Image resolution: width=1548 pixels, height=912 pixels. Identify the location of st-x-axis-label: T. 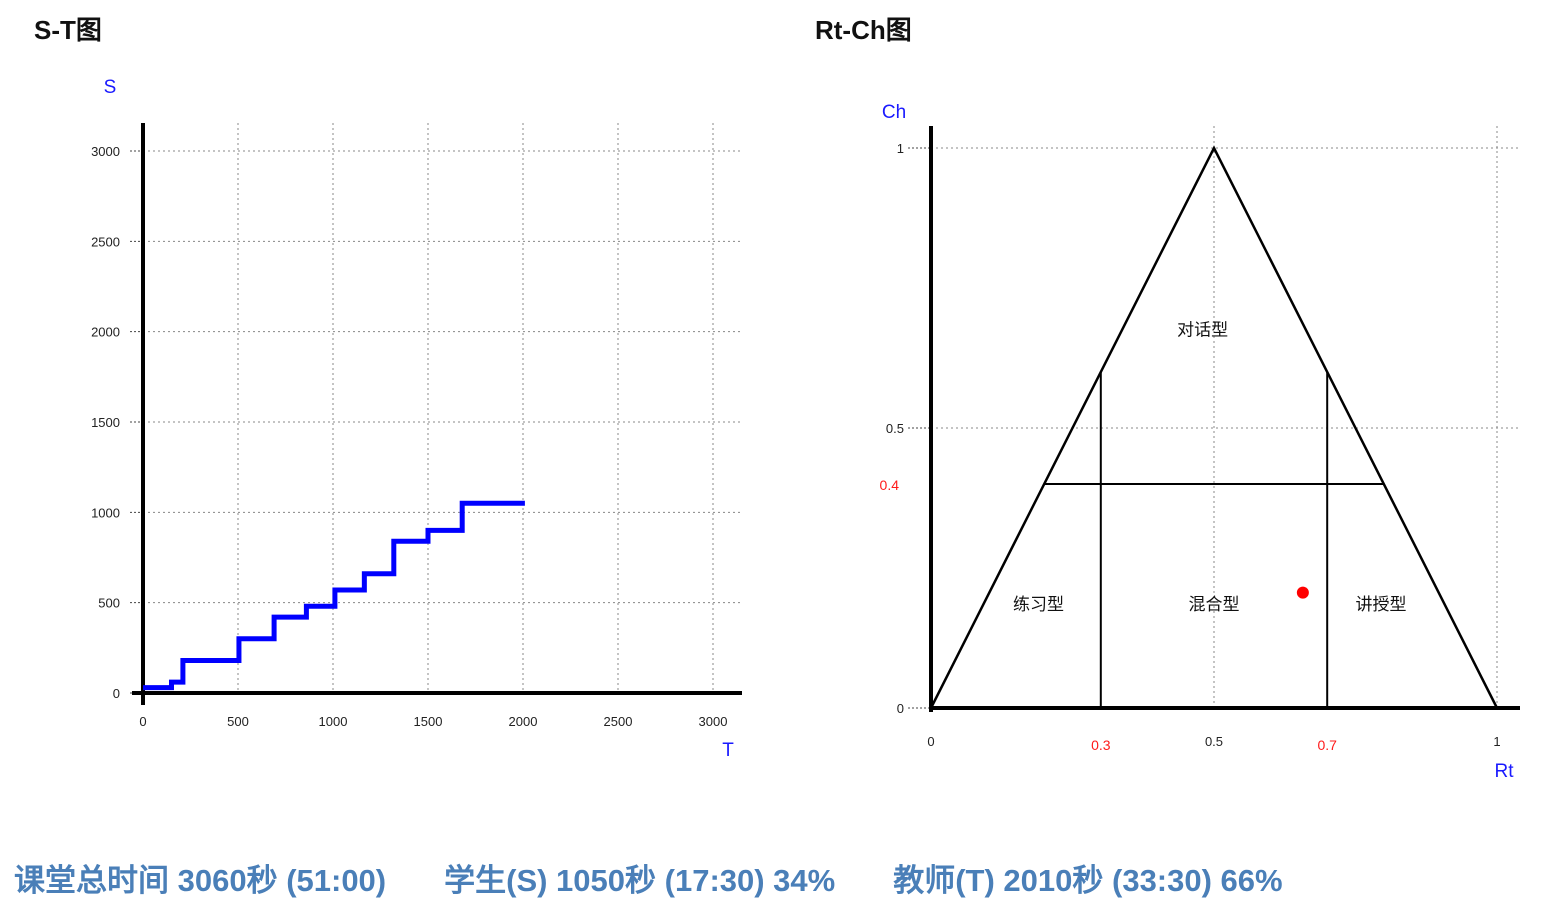
(728, 750).